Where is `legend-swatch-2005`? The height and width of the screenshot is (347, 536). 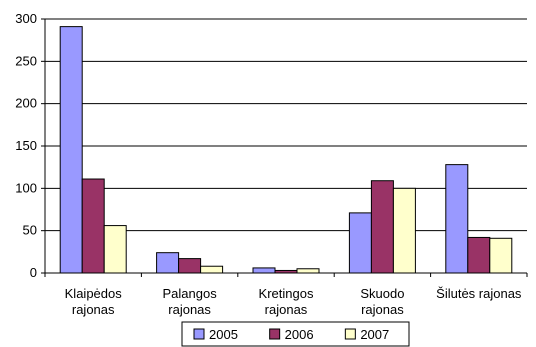 legend-swatch-2005 is located at coordinates (199, 334).